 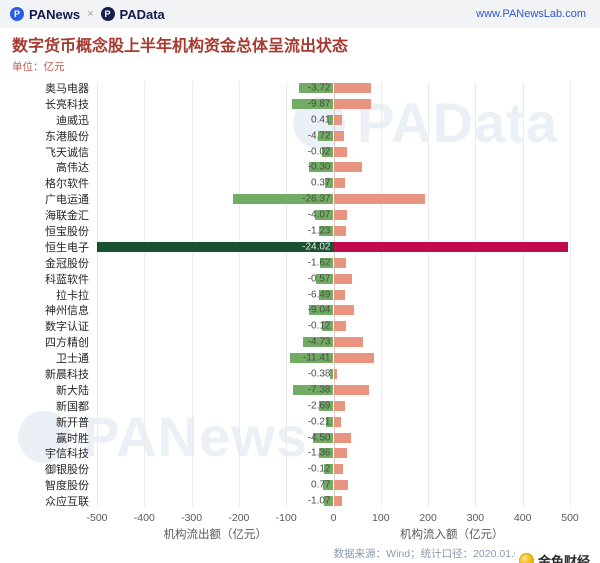 I want to click on row-plot: -1.23, so click(x=333, y=231).